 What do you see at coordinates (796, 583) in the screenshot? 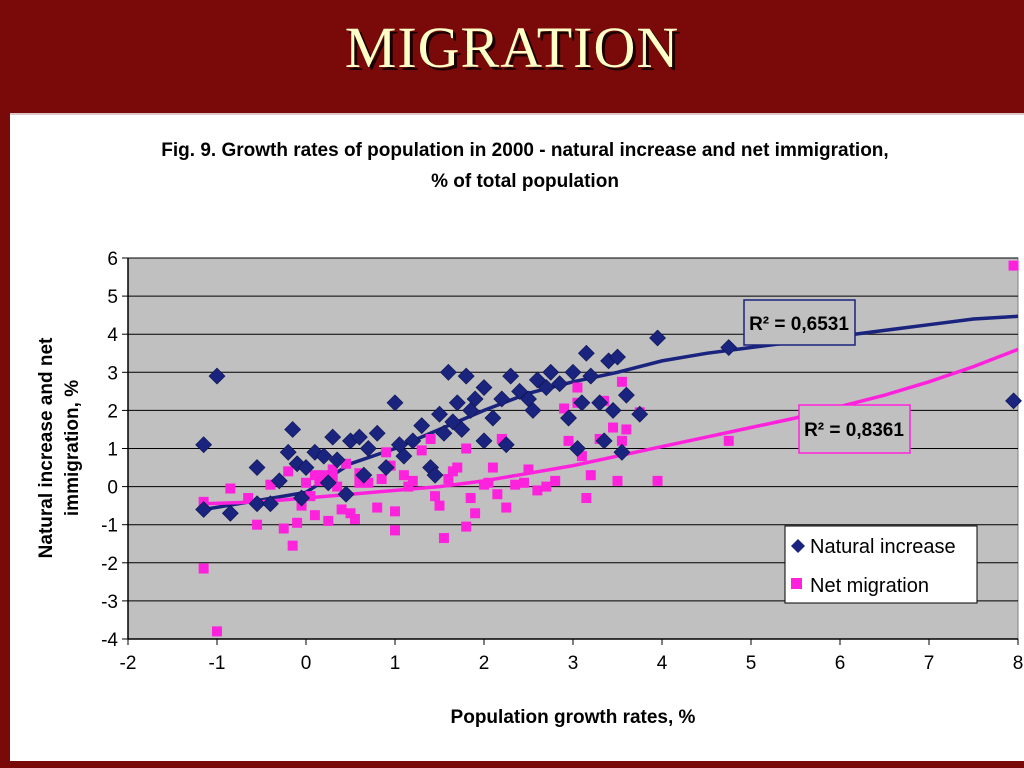
I see `legend-square-icon` at bounding box center [796, 583].